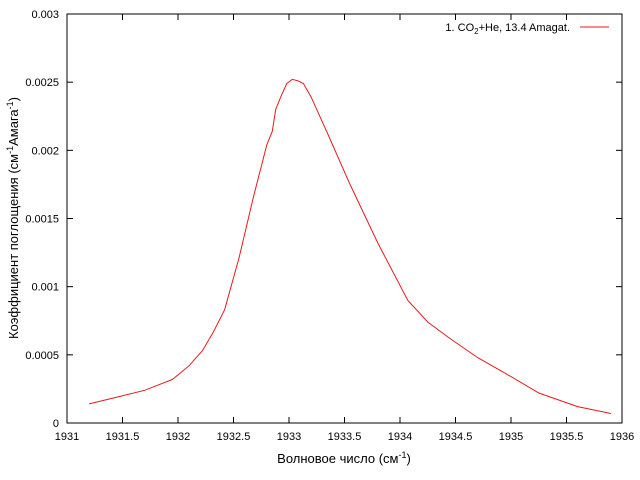 This screenshot has height=480, width=640. Describe the element at coordinates (567, 437) in the screenshot. I see `x-tick-label: 1935.5` at that location.